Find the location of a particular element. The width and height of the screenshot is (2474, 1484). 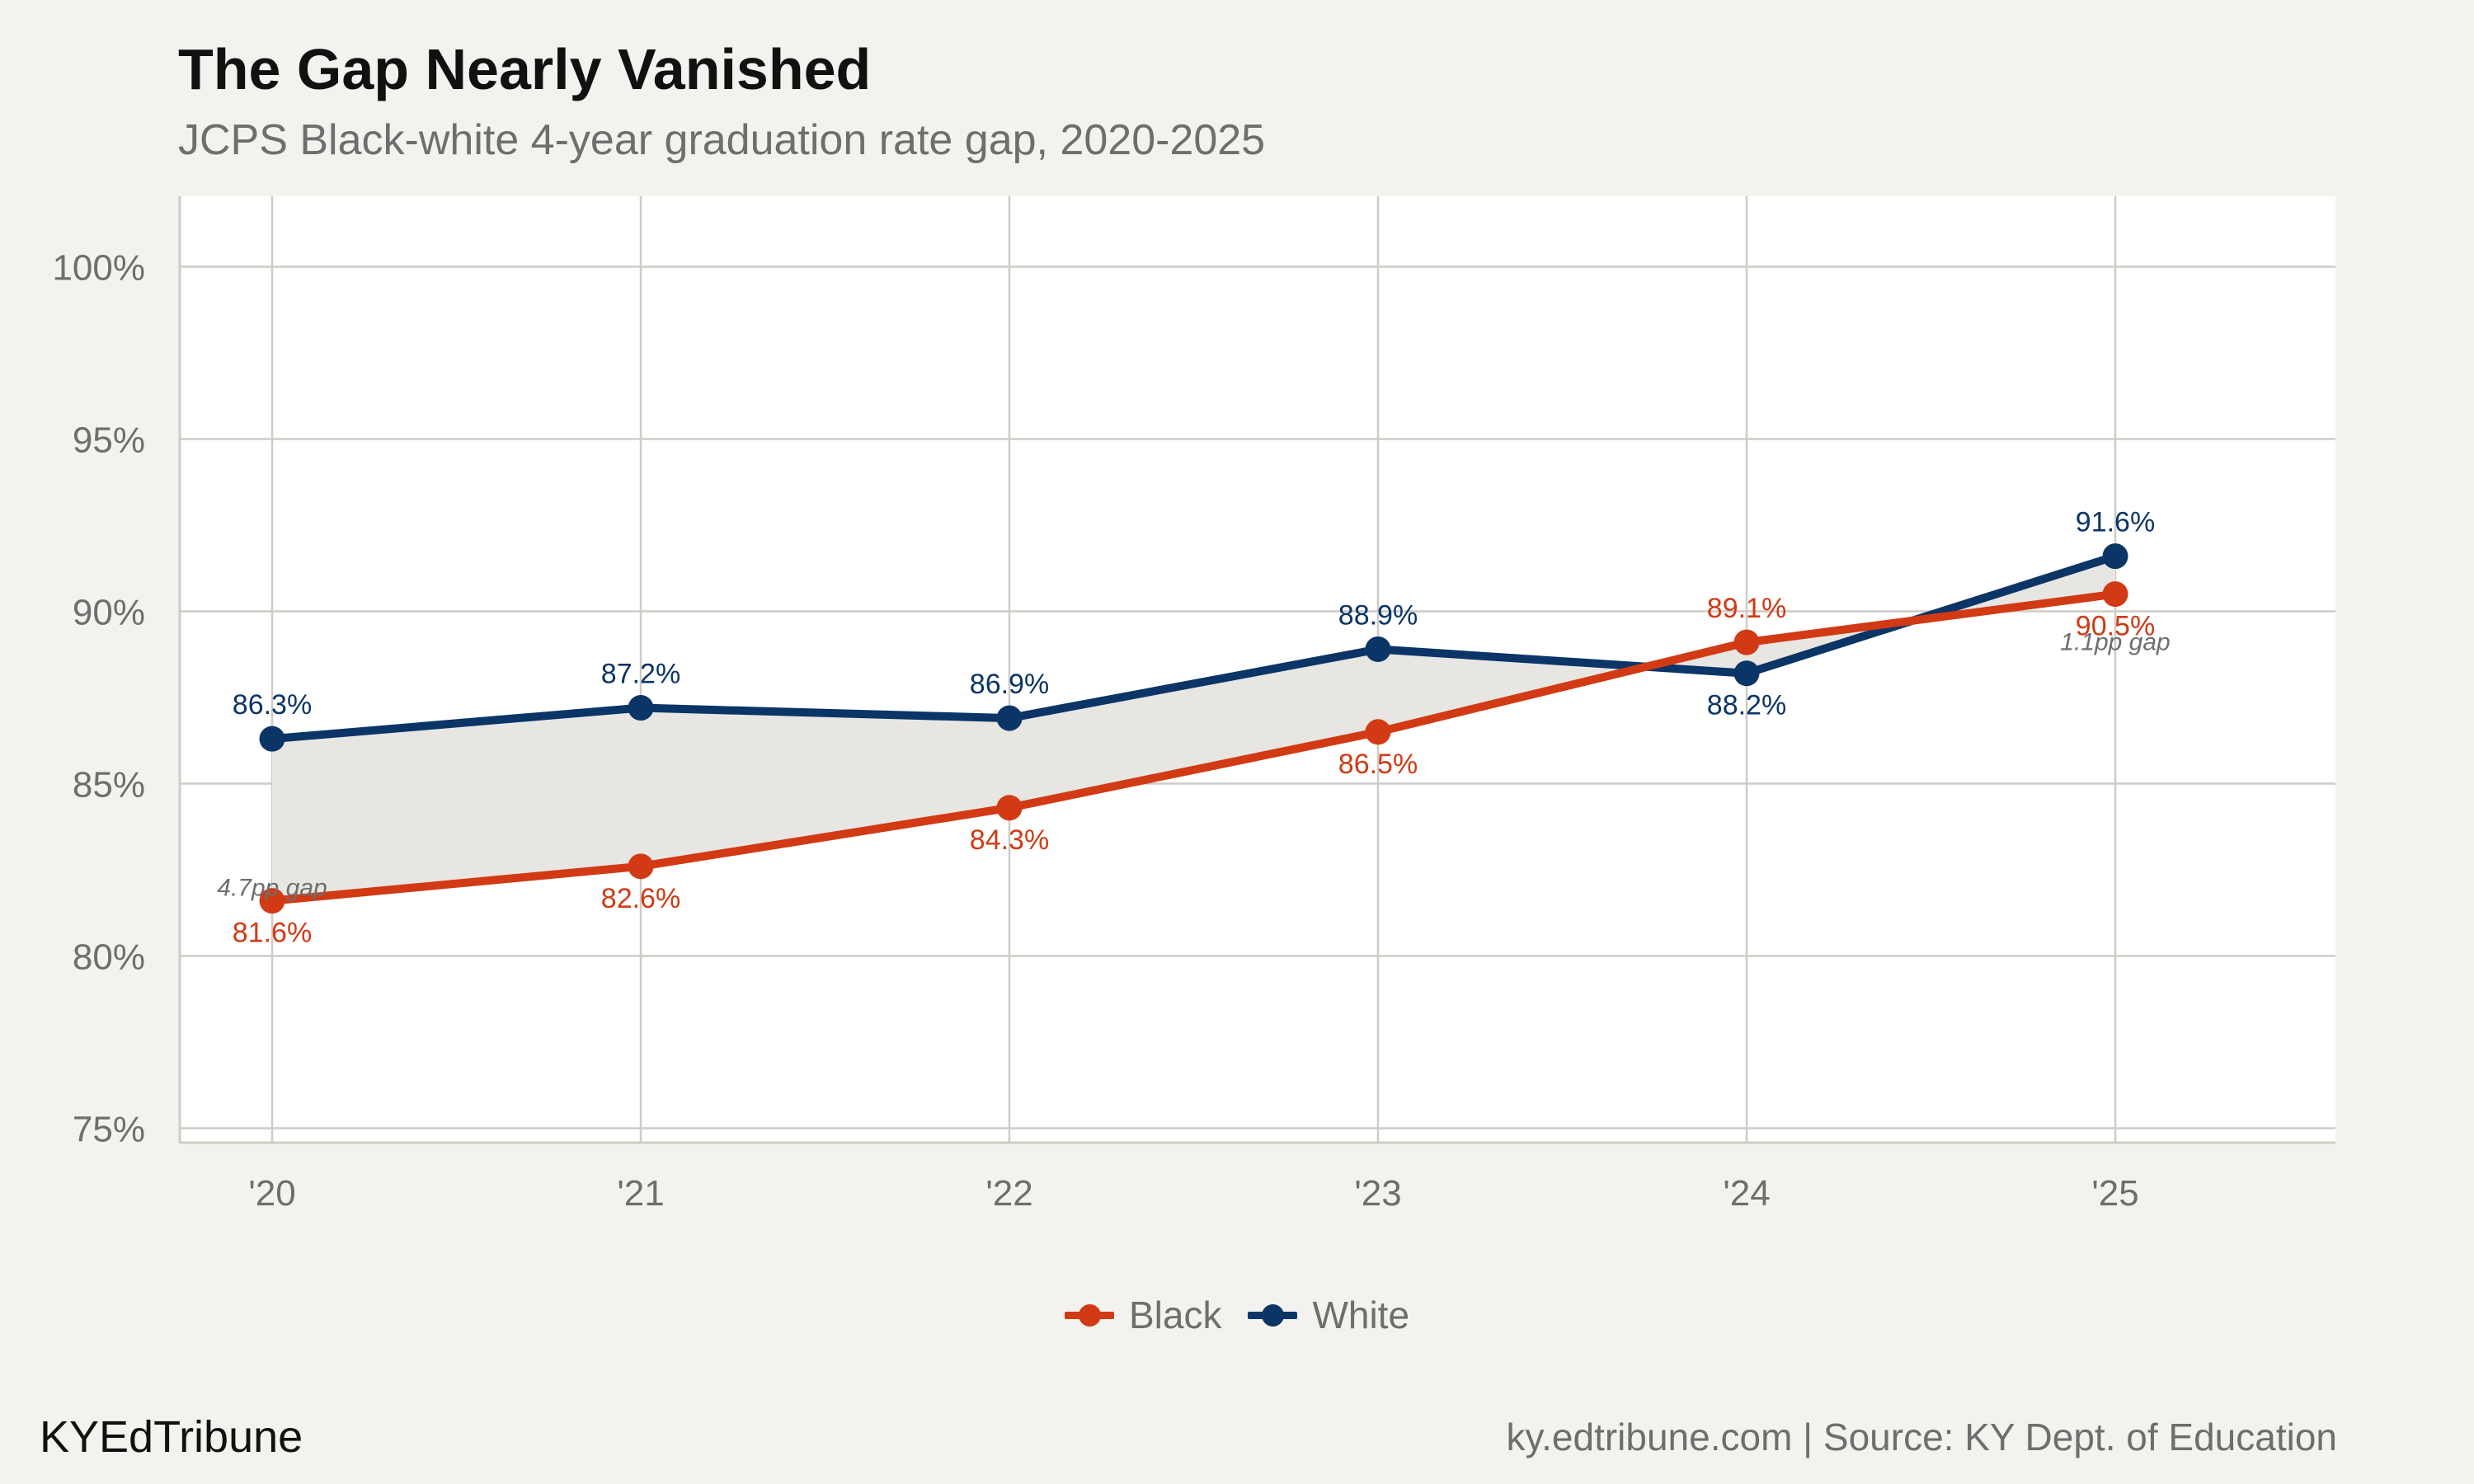

legend-label-black: Black is located at coordinates (1175, 1315).